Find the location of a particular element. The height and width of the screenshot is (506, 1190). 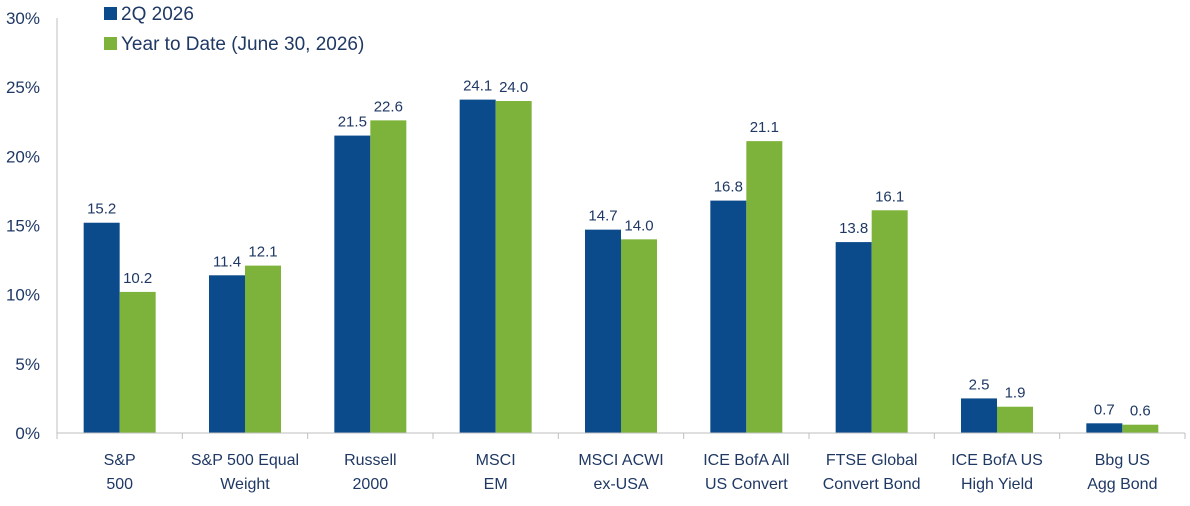

y-tick-label: 15% is located at coordinates (23, 226).